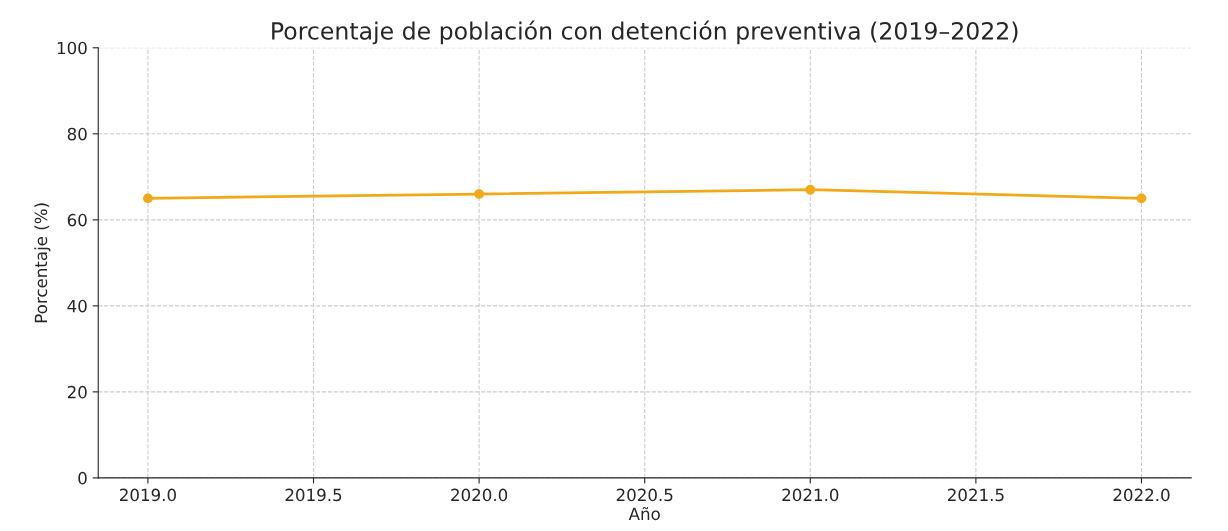 The image size is (1228, 531). Describe the element at coordinates (77, 306) in the screenshot. I see `y-tick-label: 40` at that location.